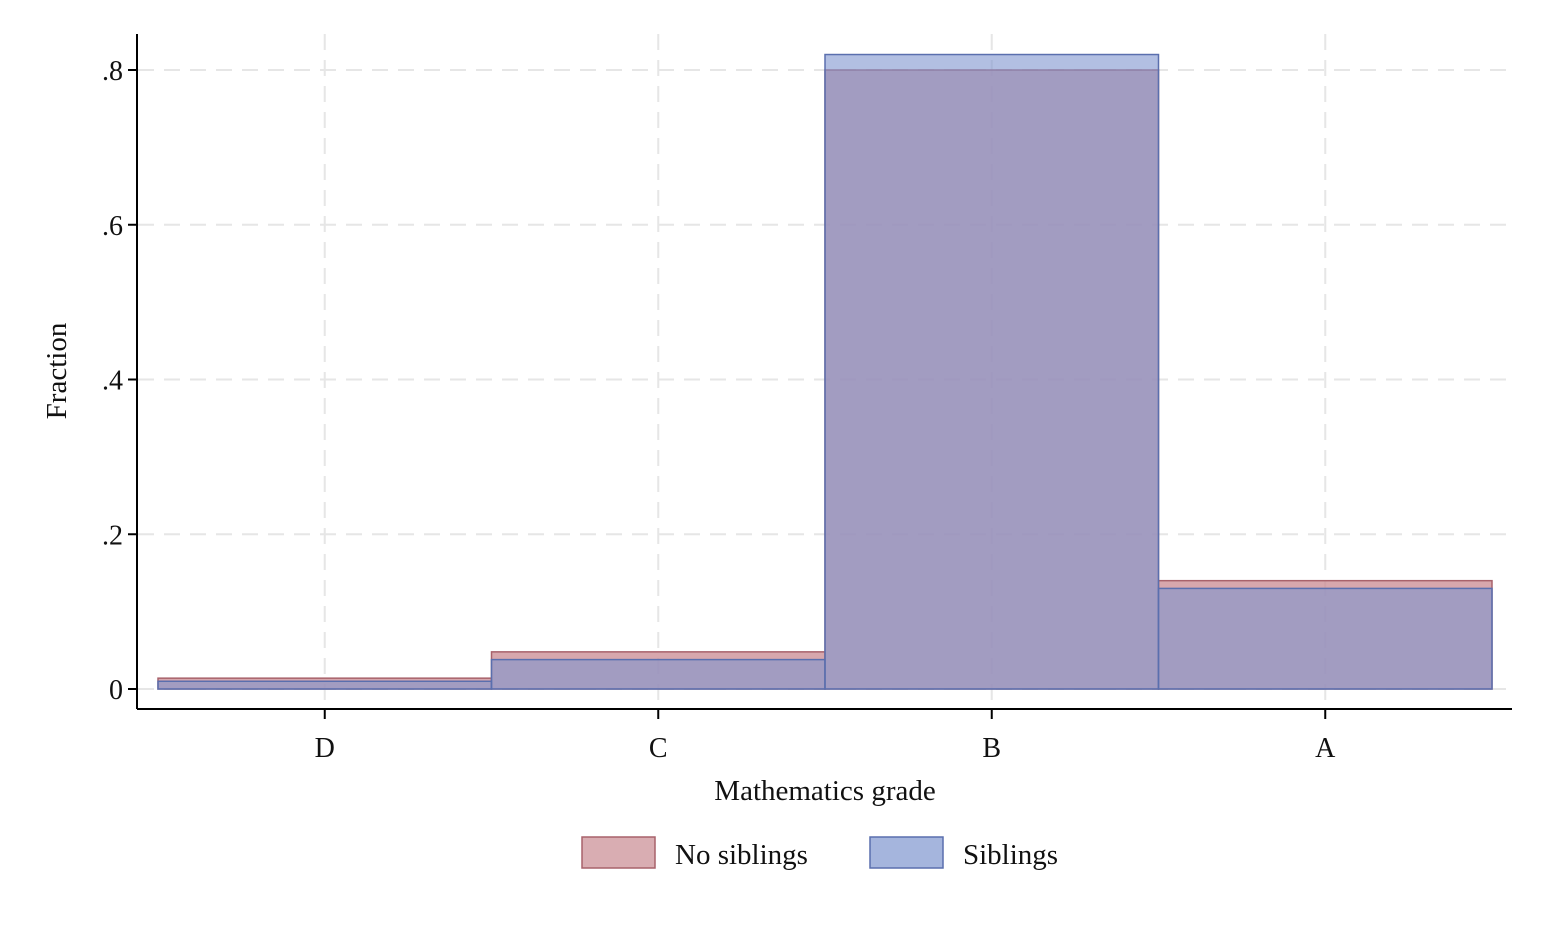  What do you see at coordinates (325, 748) in the screenshot?
I see `x-tick-label: D` at bounding box center [325, 748].